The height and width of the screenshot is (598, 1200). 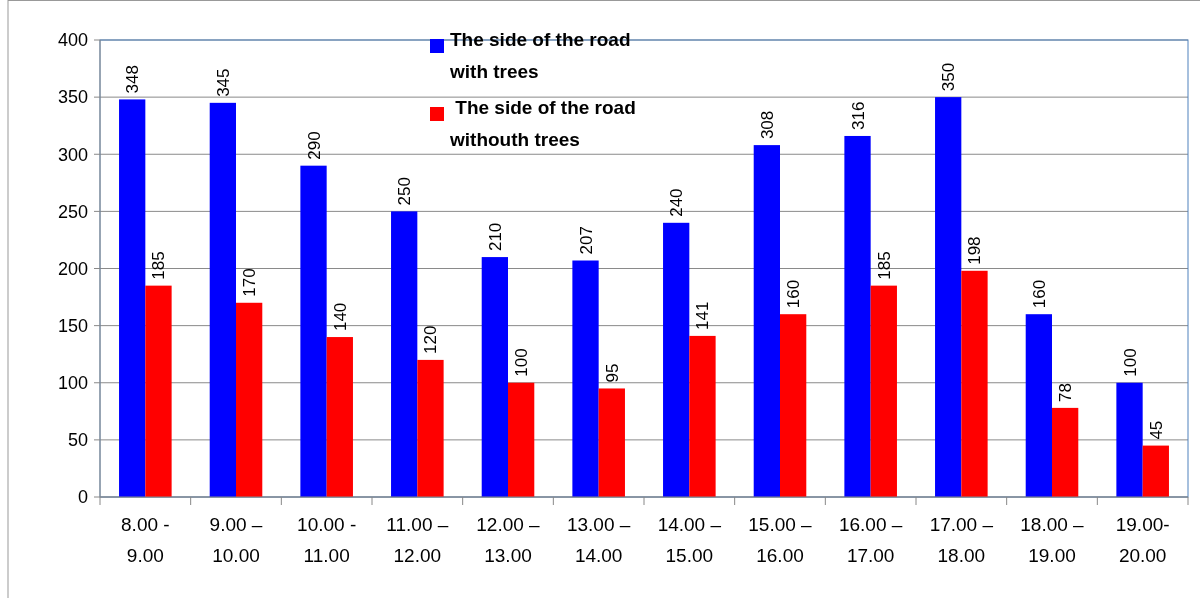 What do you see at coordinates (77, 440) in the screenshot?
I see `y-tick-label: 50` at bounding box center [77, 440].